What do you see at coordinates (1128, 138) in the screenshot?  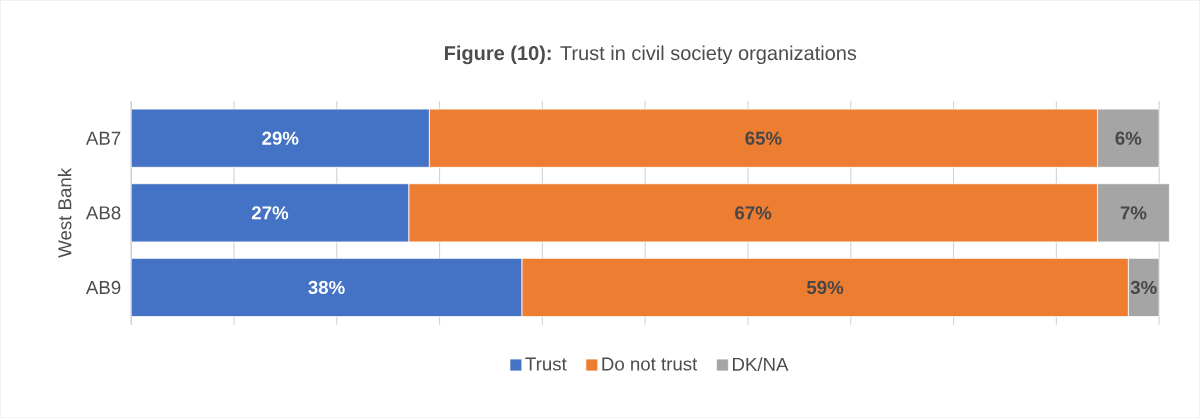 I see `data-label: 6%` at bounding box center [1128, 138].